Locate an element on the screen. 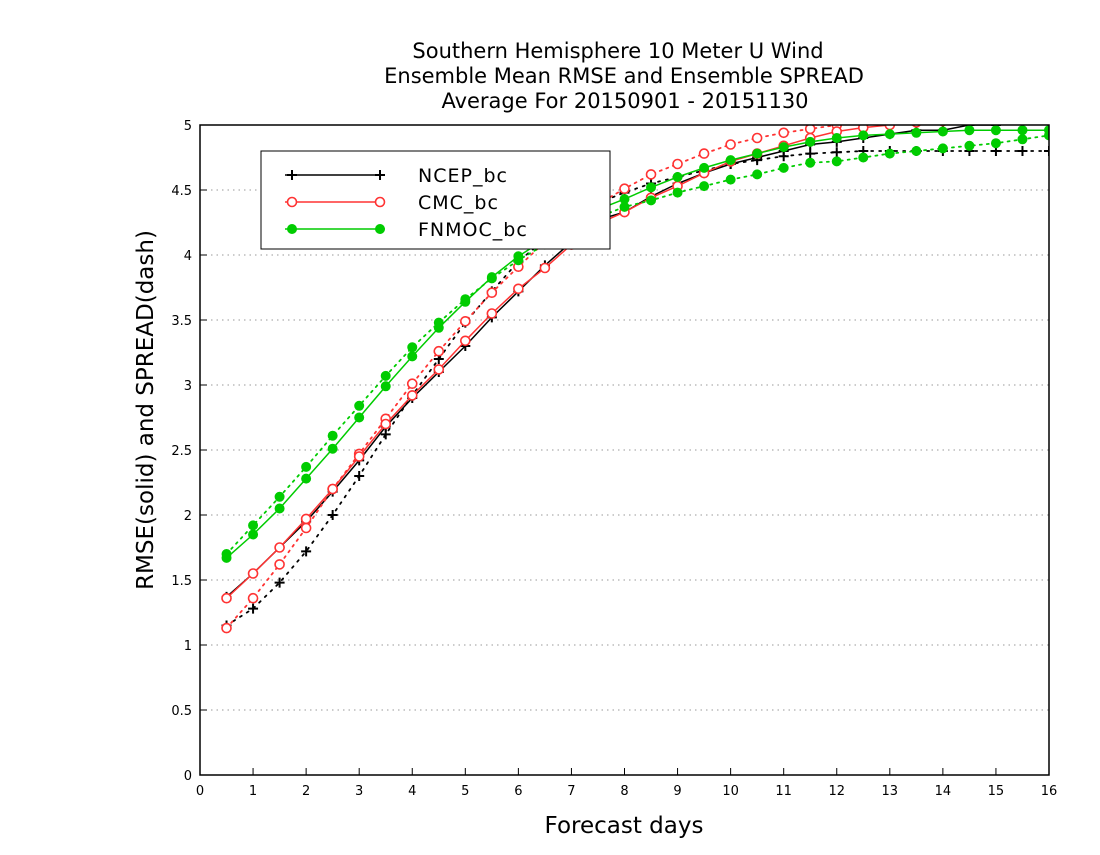 The width and height of the screenshot is (1100, 855). legend-box is located at coordinates (435, 200).